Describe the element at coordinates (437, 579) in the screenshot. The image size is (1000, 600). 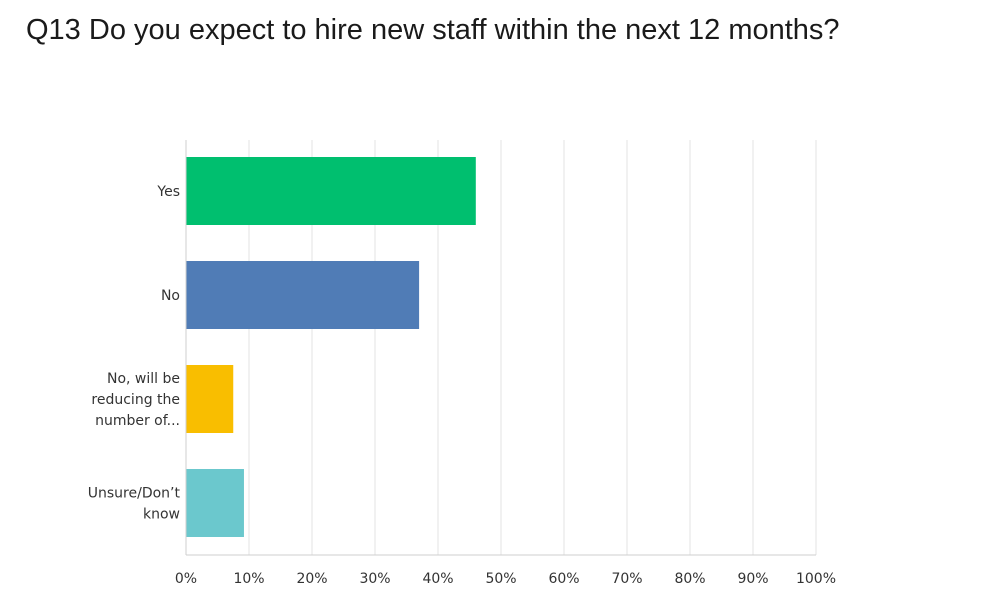
I see `x-tick-label: 40%` at that location.